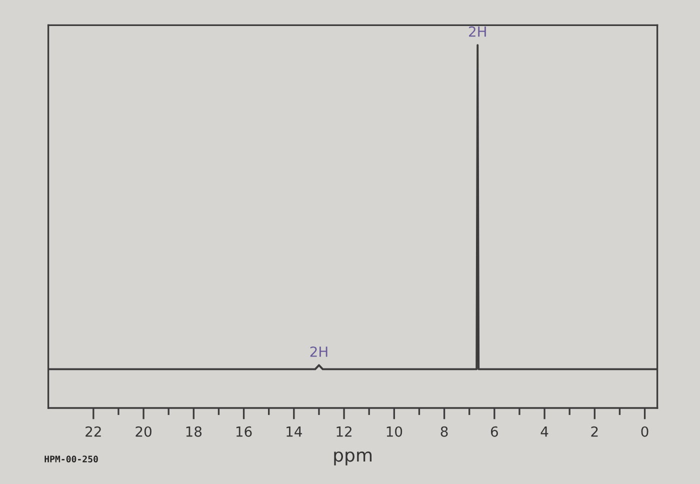 Image resolution: width=700 pixels, height=484 pixels. Describe the element at coordinates (353, 458) in the screenshot. I see `x-axis-title: ppm` at that location.